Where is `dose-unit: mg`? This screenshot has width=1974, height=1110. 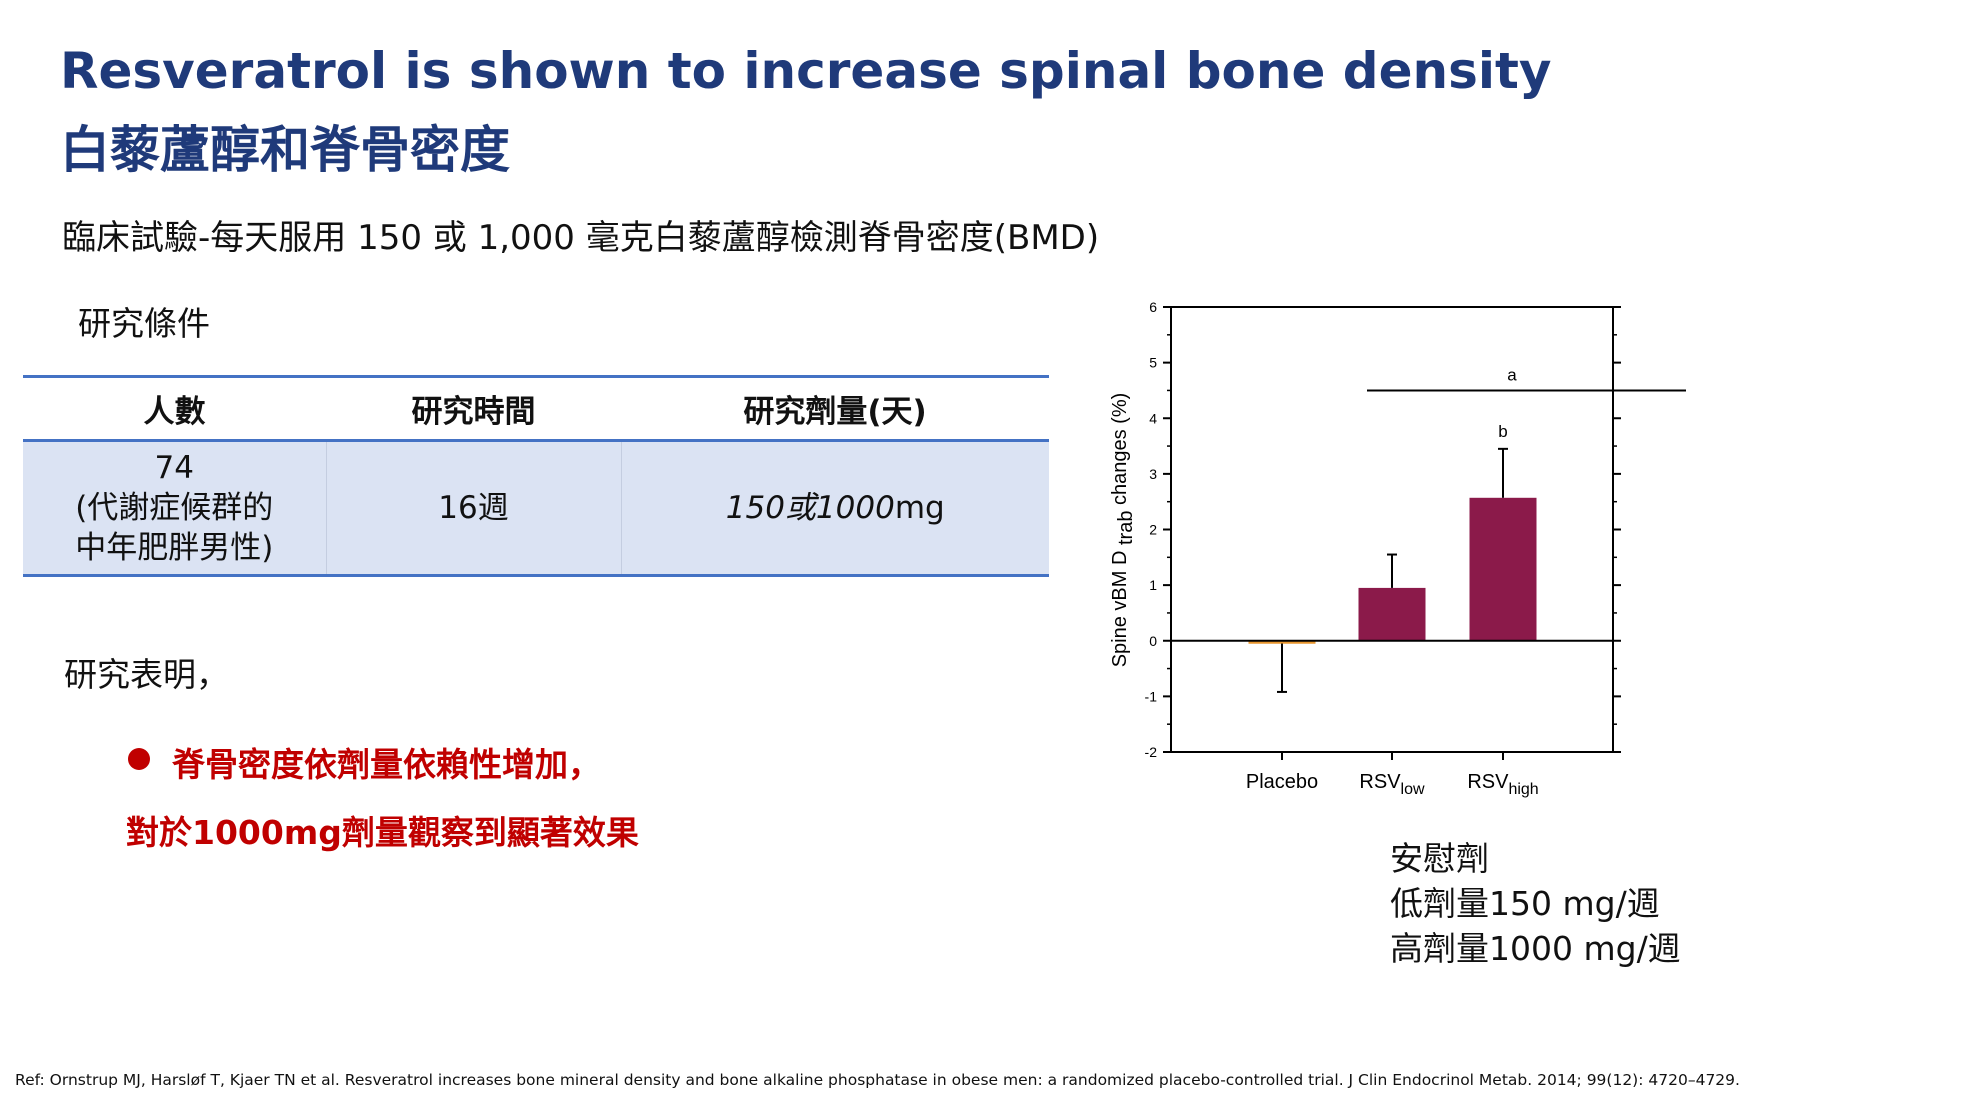
dose-unit: mg is located at coordinates (919, 508).